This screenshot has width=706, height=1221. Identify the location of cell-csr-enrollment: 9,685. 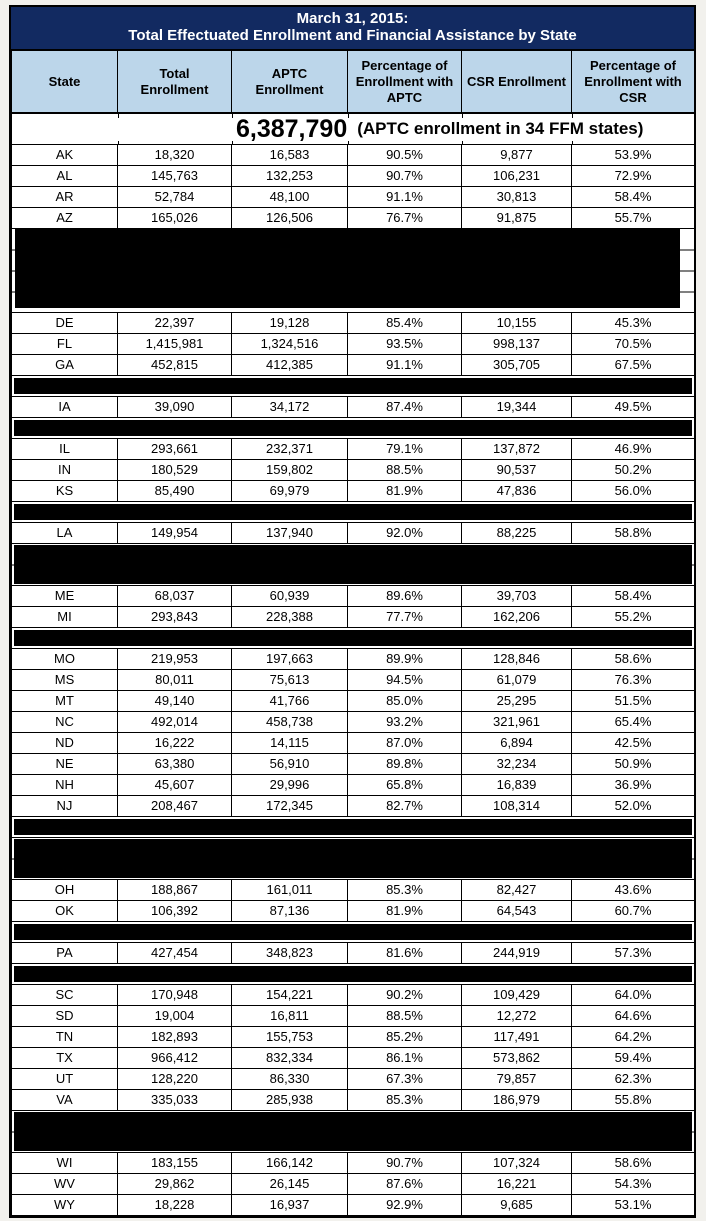
(516, 1205).